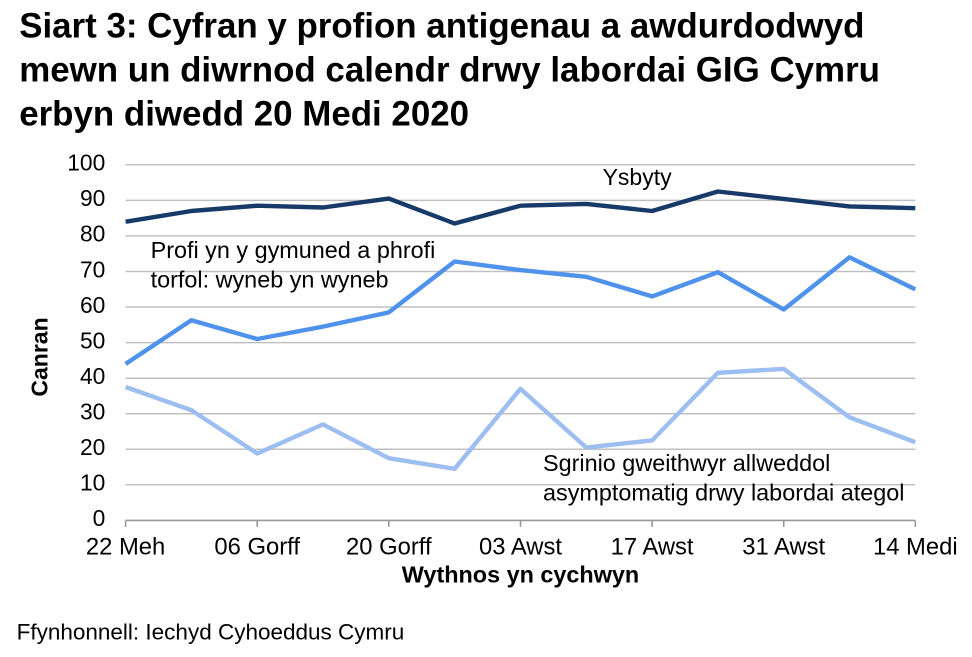  I want to click on svg-text: torfol: wyneb yn wyneb, so click(270, 280).